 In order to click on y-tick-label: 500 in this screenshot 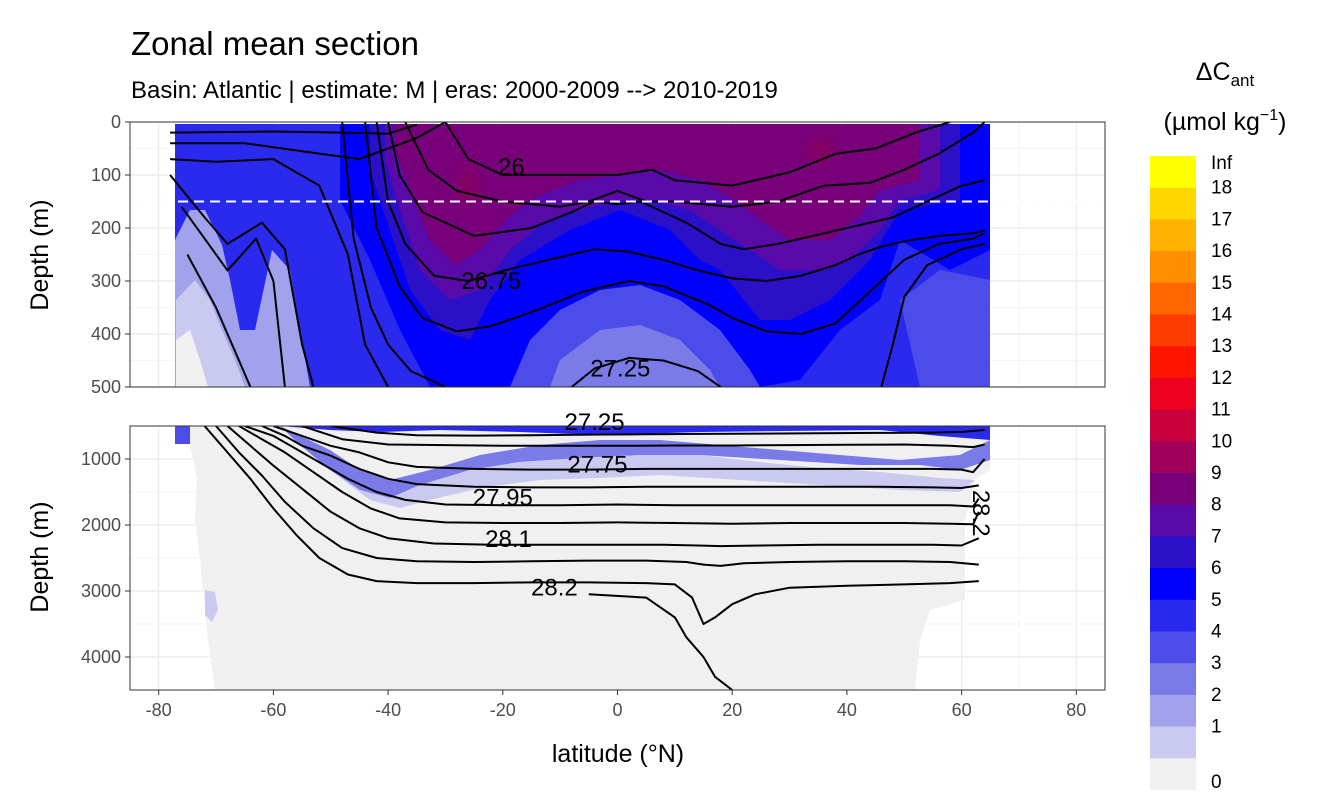, I will do `click(106, 387)`.